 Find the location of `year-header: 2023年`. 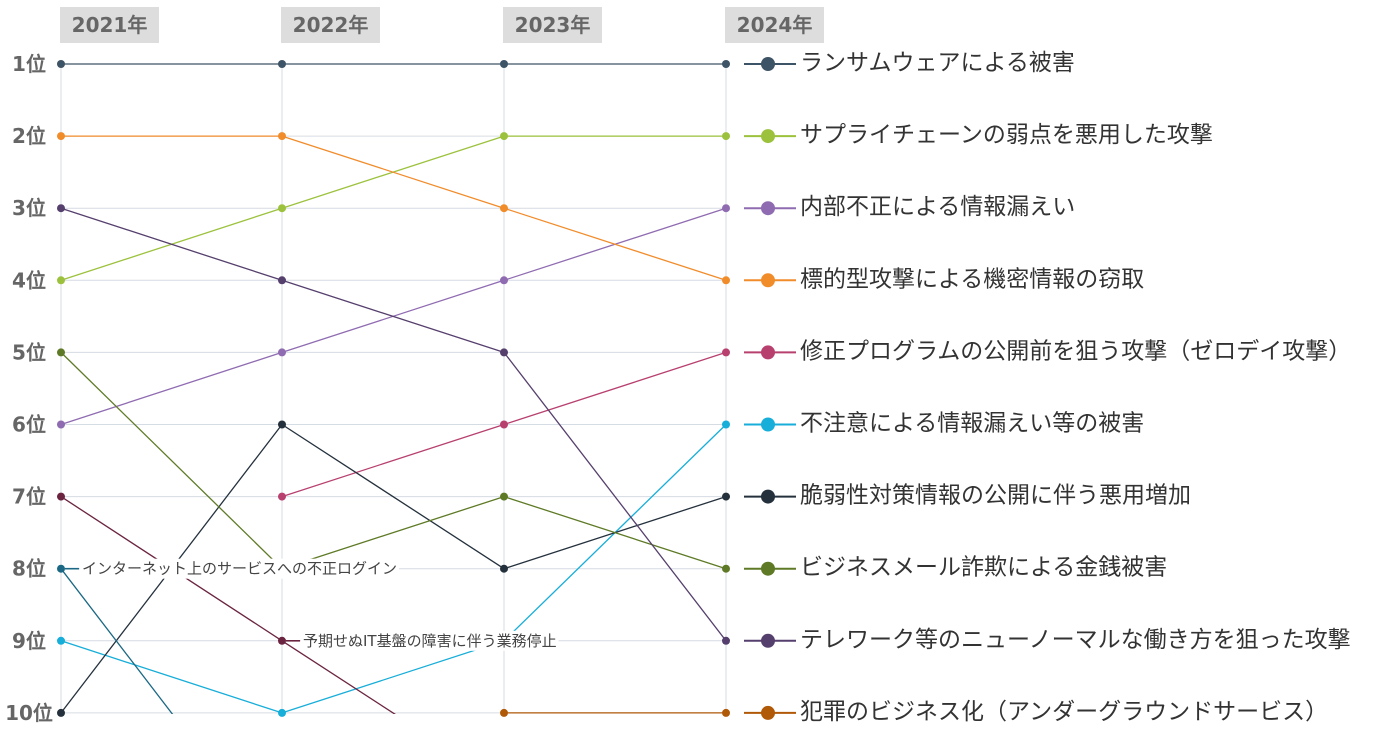

year-header: 2023年 is located at coordinates (552, 25).